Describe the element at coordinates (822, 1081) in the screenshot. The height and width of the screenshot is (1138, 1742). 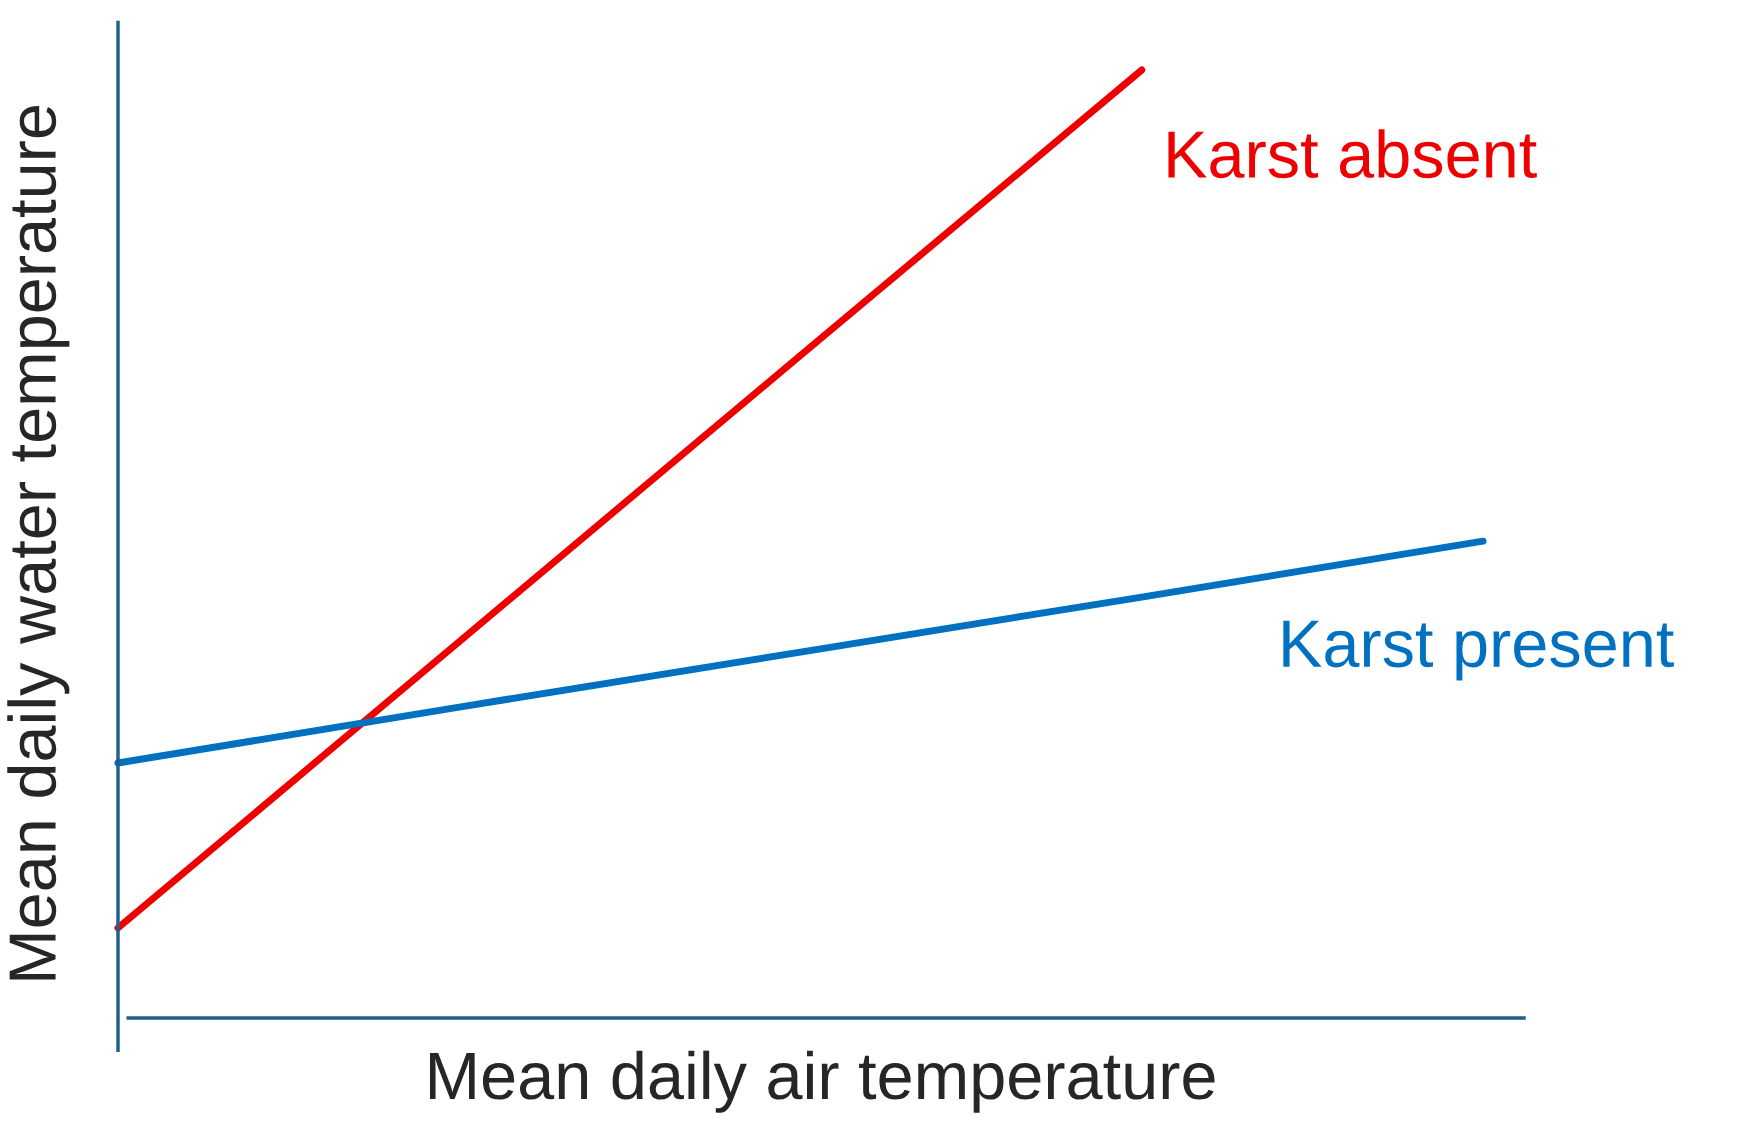
I see `x-axis-title: Mean daily air temperature` at that location.